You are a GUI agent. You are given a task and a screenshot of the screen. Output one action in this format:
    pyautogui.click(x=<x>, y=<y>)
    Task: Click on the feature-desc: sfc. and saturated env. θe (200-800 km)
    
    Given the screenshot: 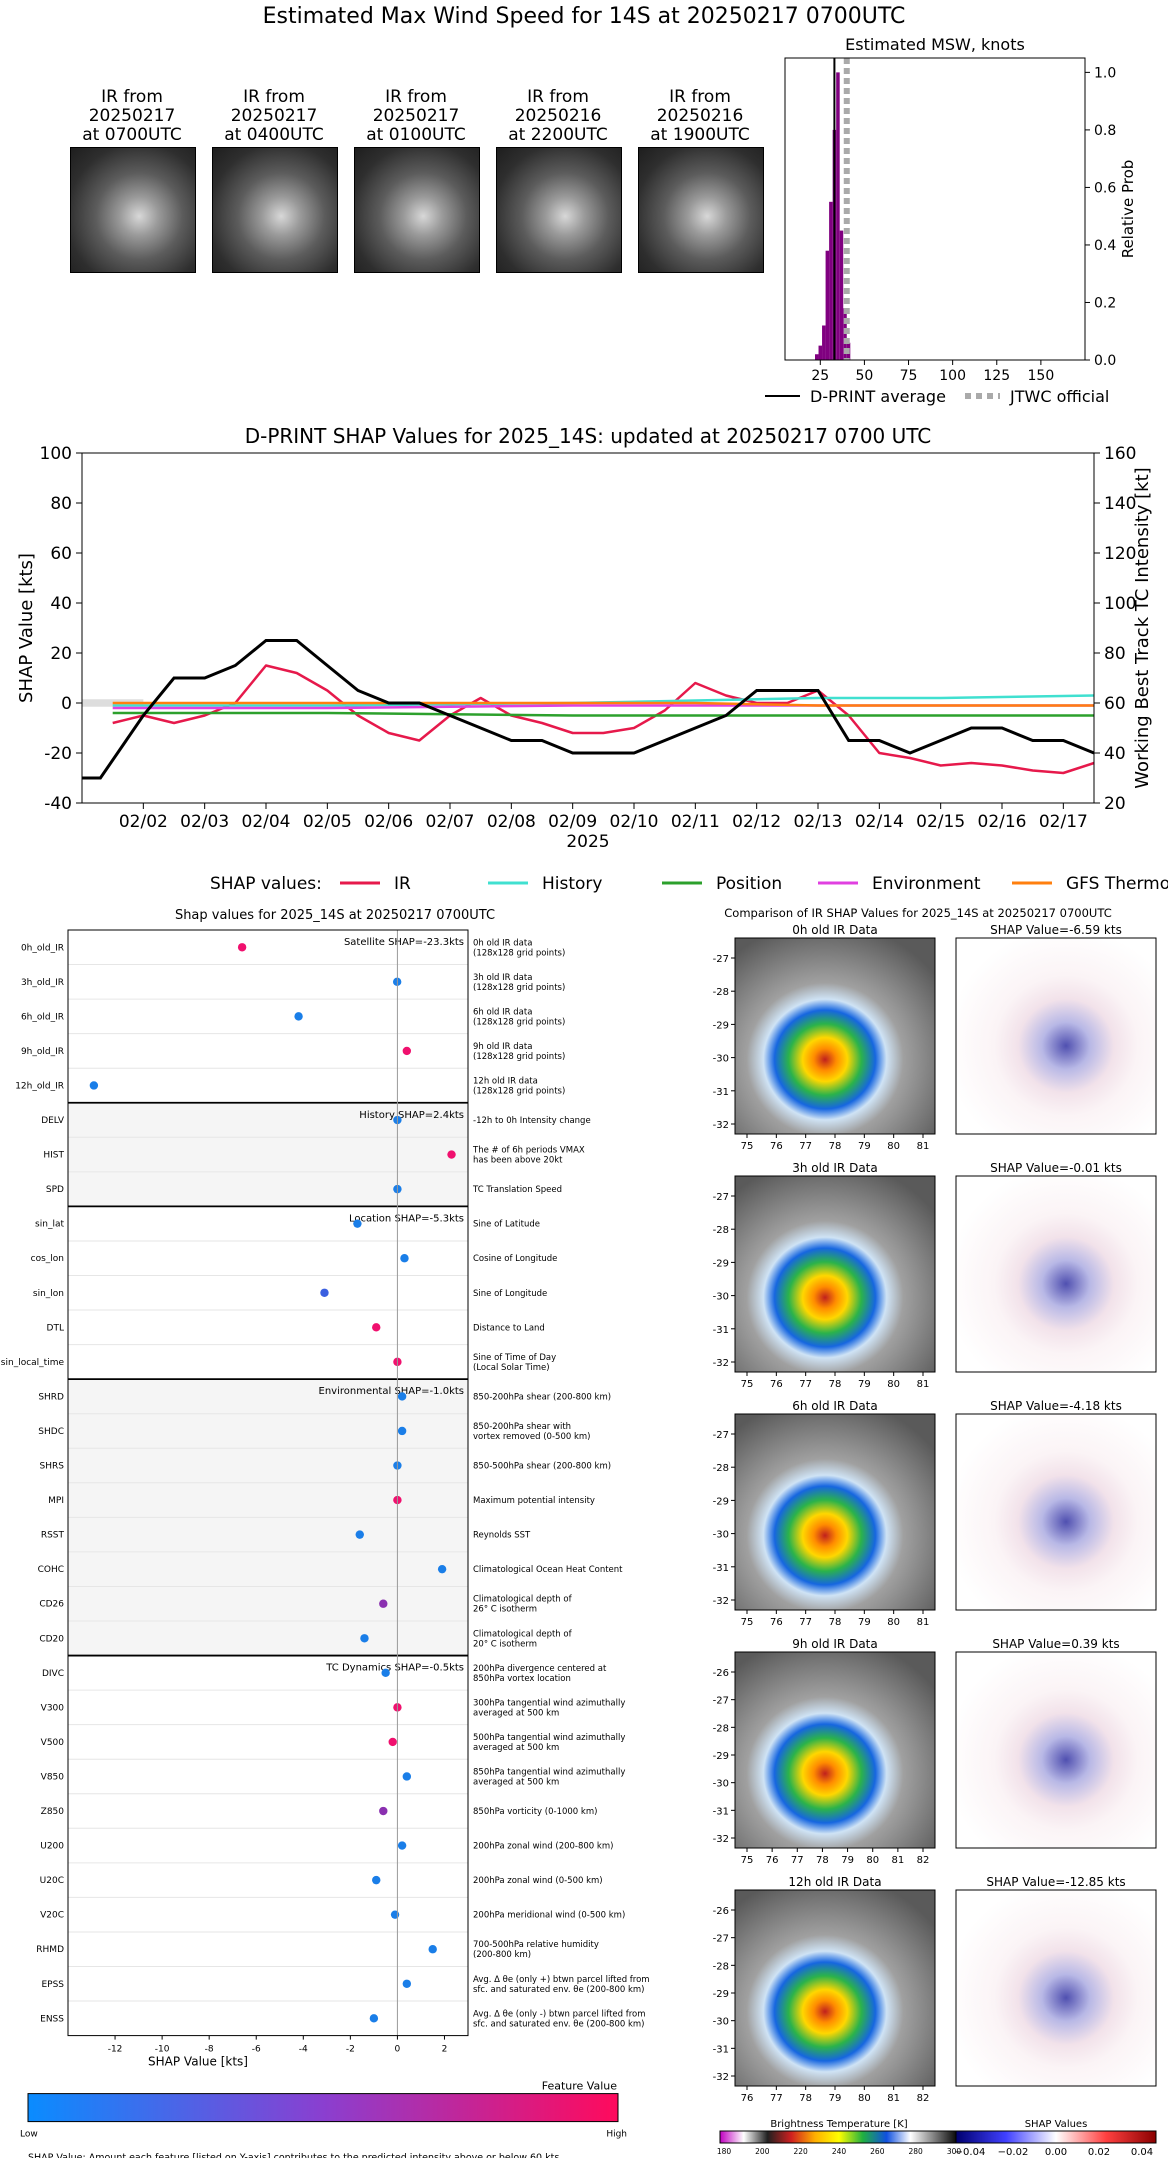 What is the action you would take?
    pyautogui.click(x=559, y=2024)
    